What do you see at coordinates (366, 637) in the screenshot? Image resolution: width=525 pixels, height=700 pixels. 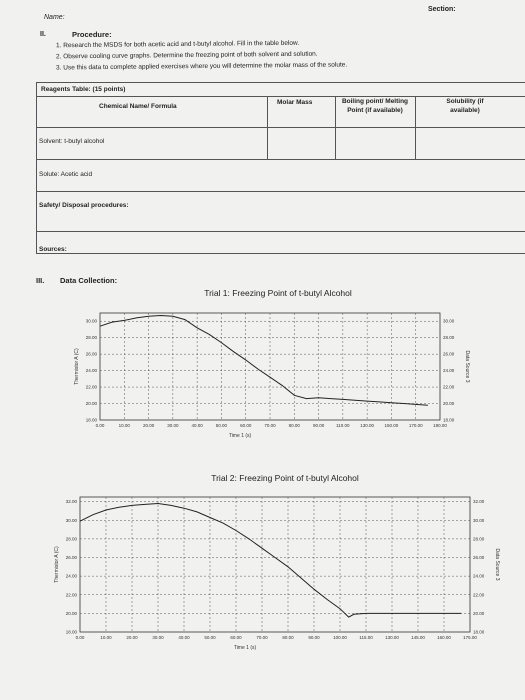 I see `x-tick-label: 115.00` at bounding box center [366, 637].